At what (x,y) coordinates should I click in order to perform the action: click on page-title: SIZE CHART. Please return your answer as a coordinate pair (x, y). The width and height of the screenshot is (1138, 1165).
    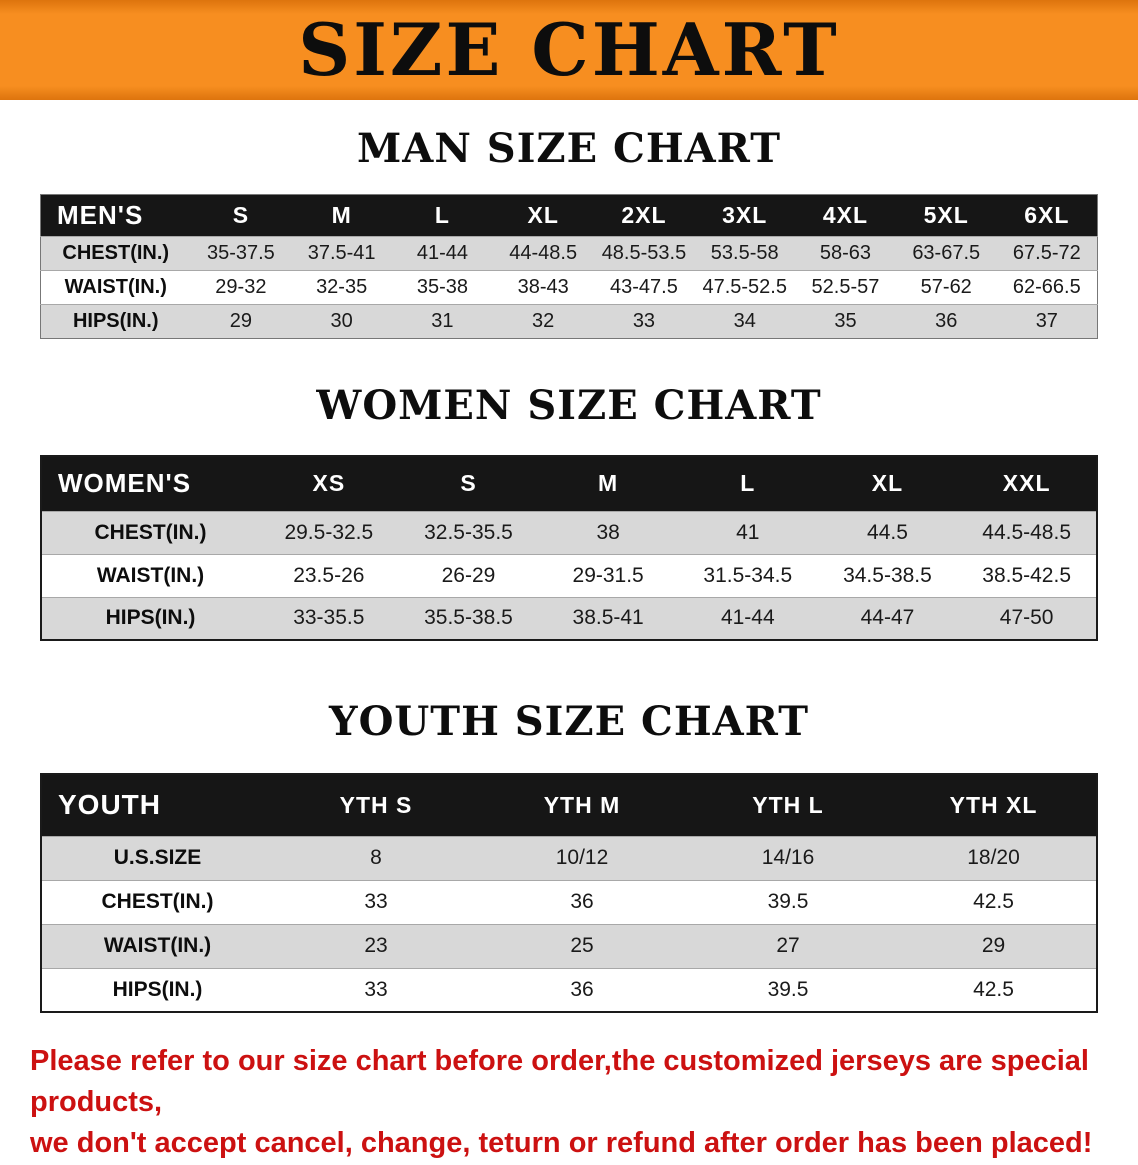
    Looking at the image, I should click on (569, 49).